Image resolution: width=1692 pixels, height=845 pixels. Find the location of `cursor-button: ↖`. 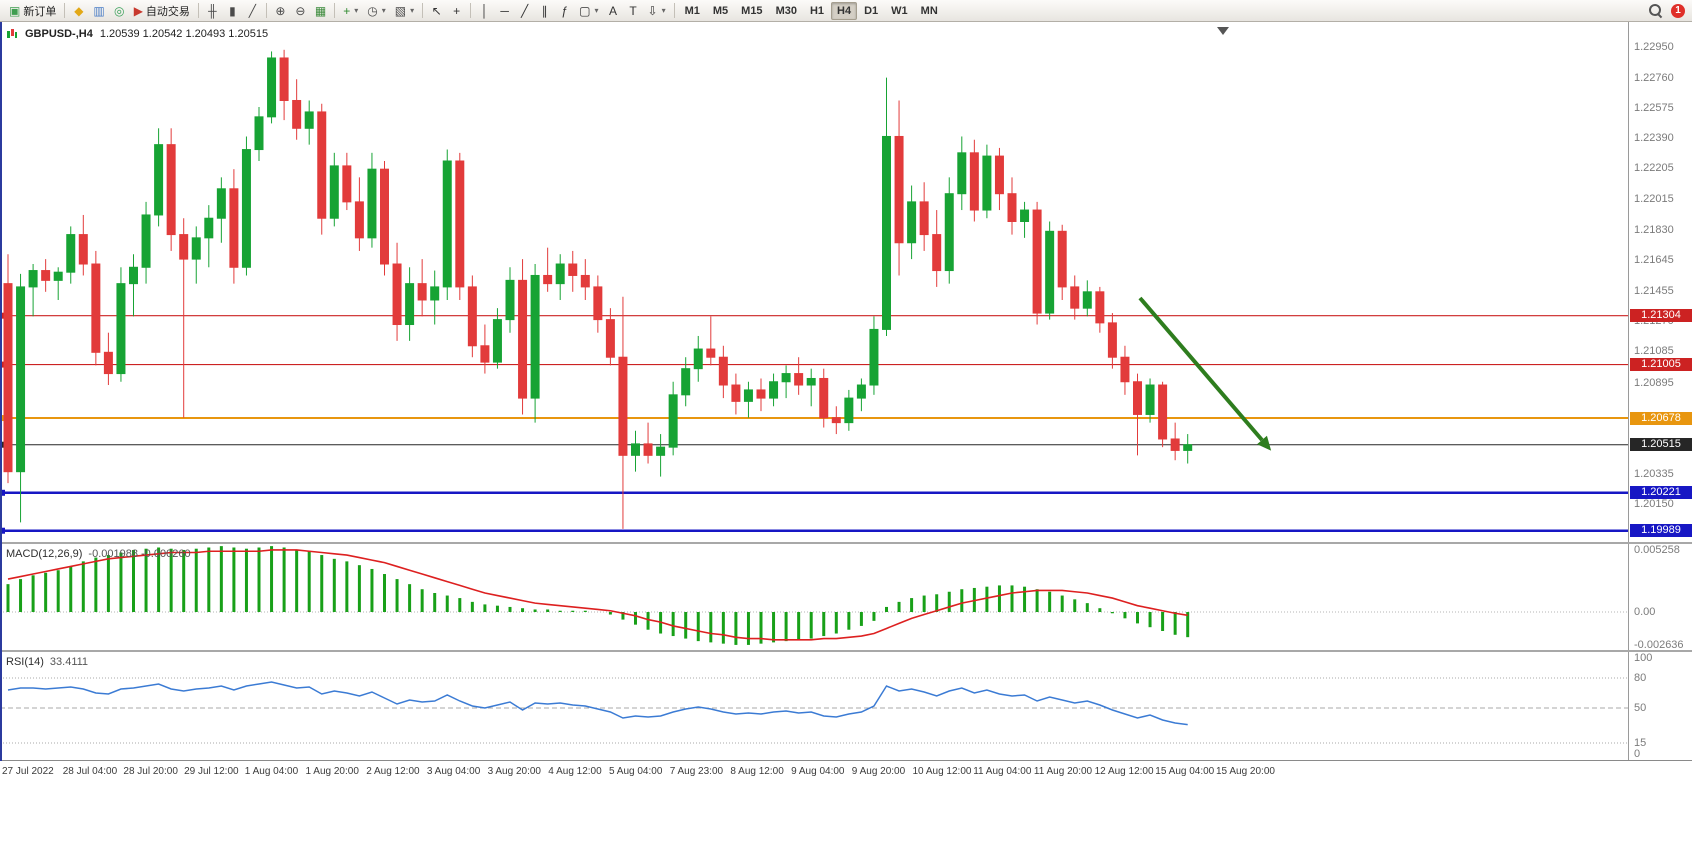

cursor-button: ↖ is located at coordinates (436, 10).